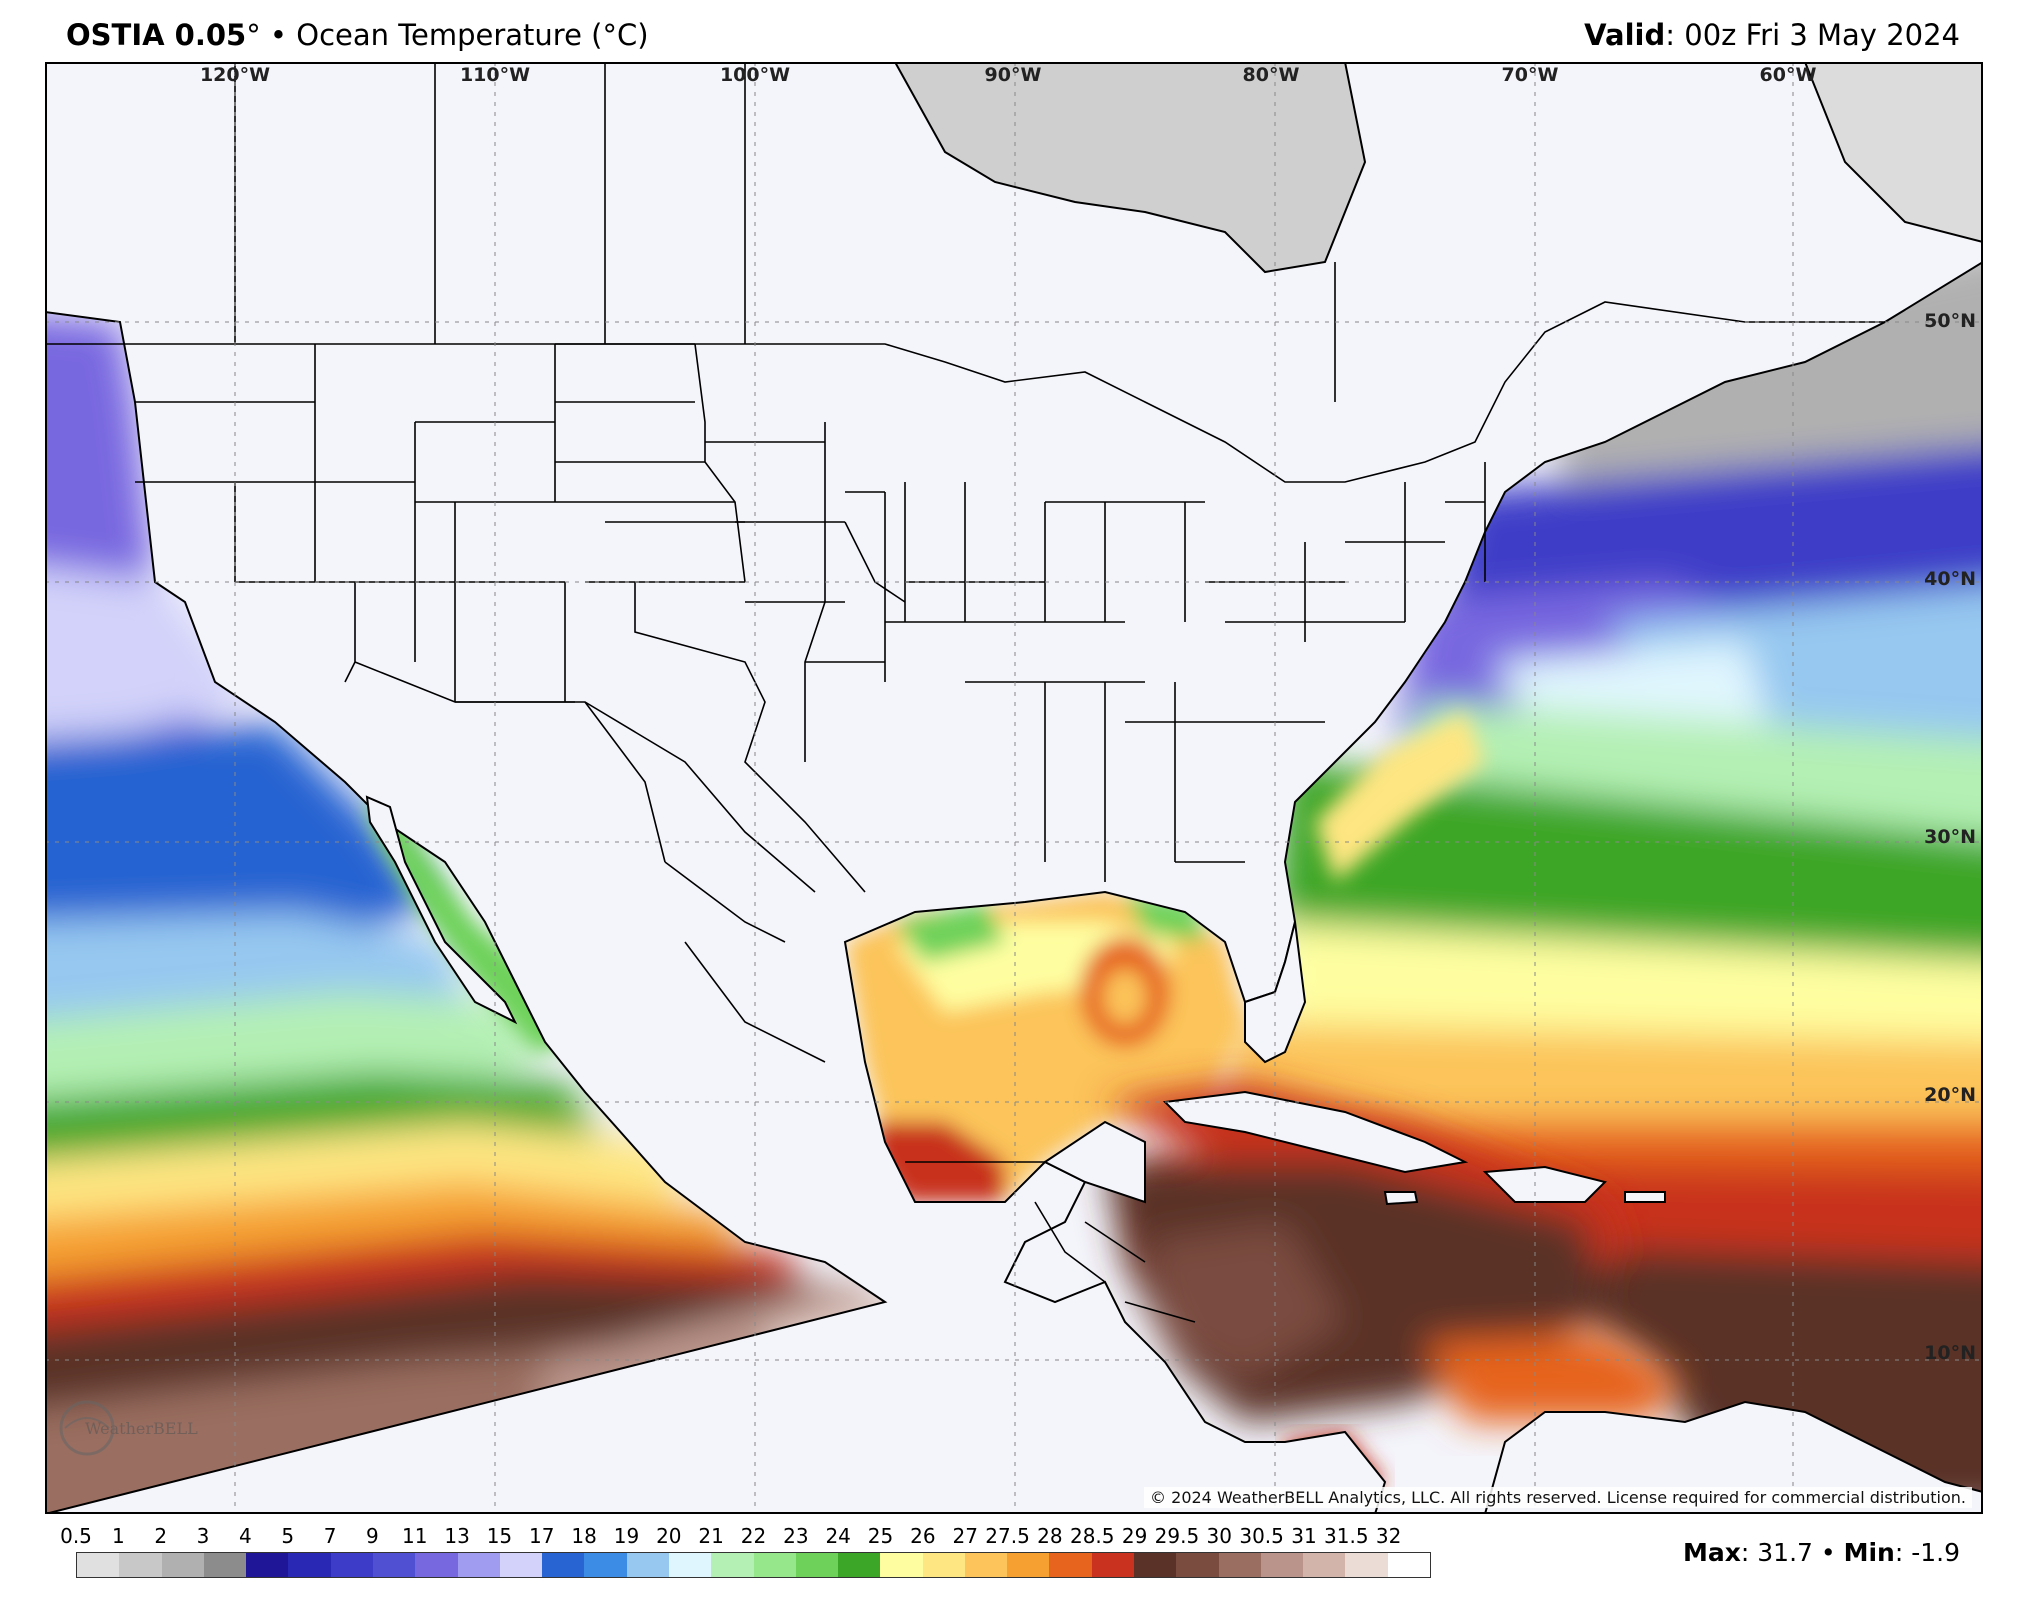 This screenshot has width=2020, height=1600. I want to click on legend-label: 17, so click(542, 1536).